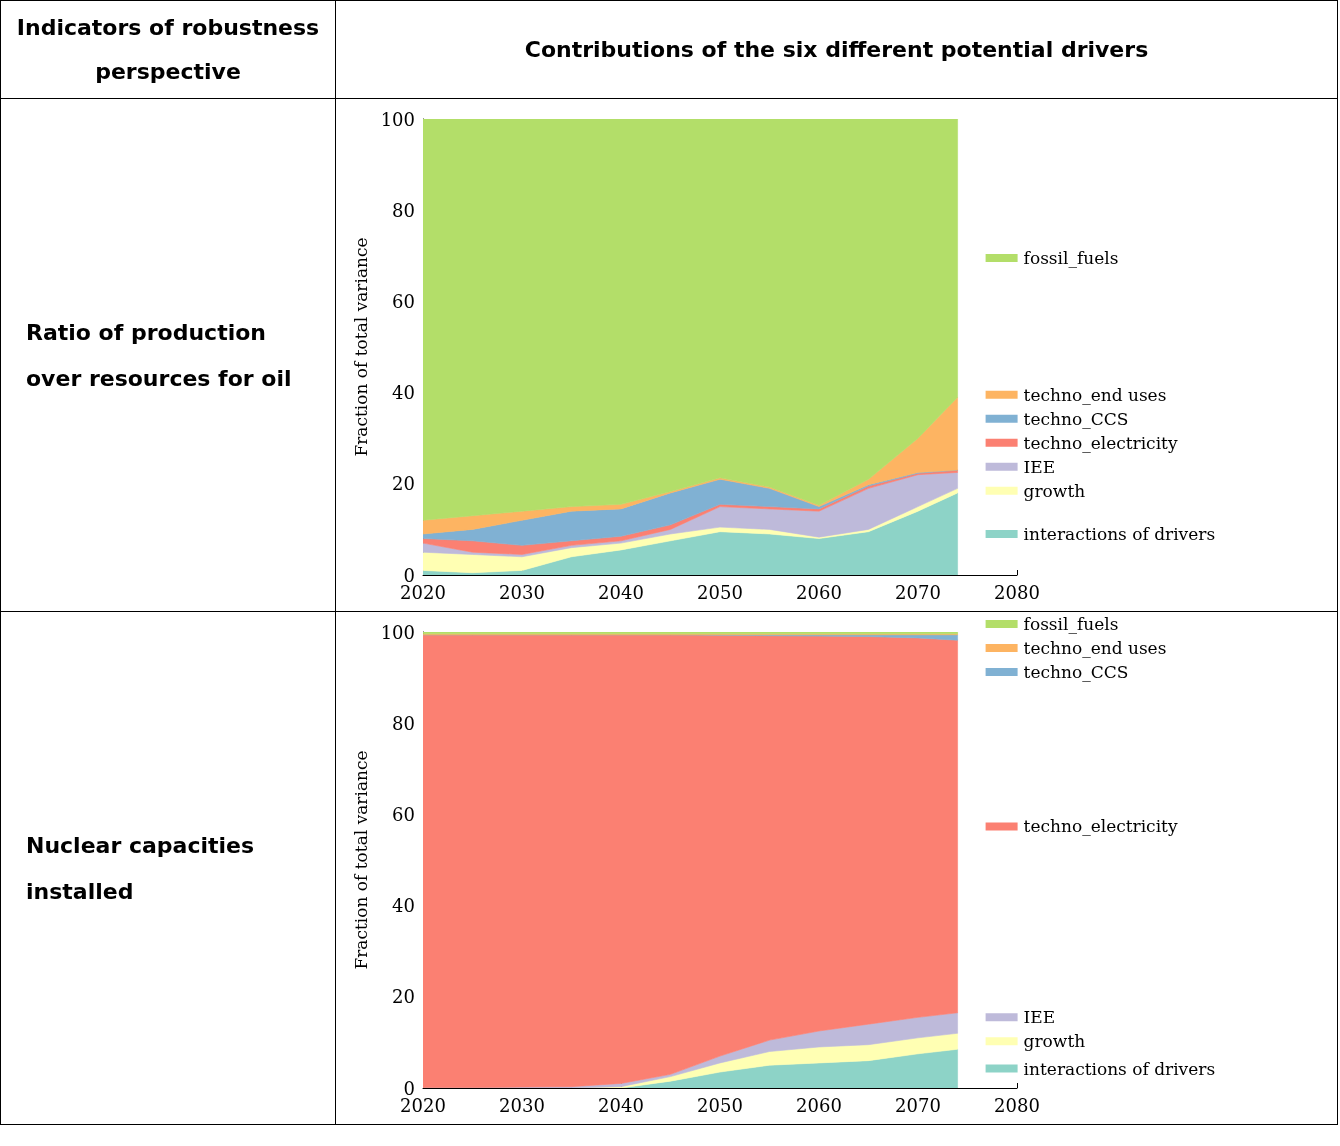 The height and width of the screenshot is (1146, 1340). I want to click on text: Contributions of the six different potential drivers, so click(836, 49).